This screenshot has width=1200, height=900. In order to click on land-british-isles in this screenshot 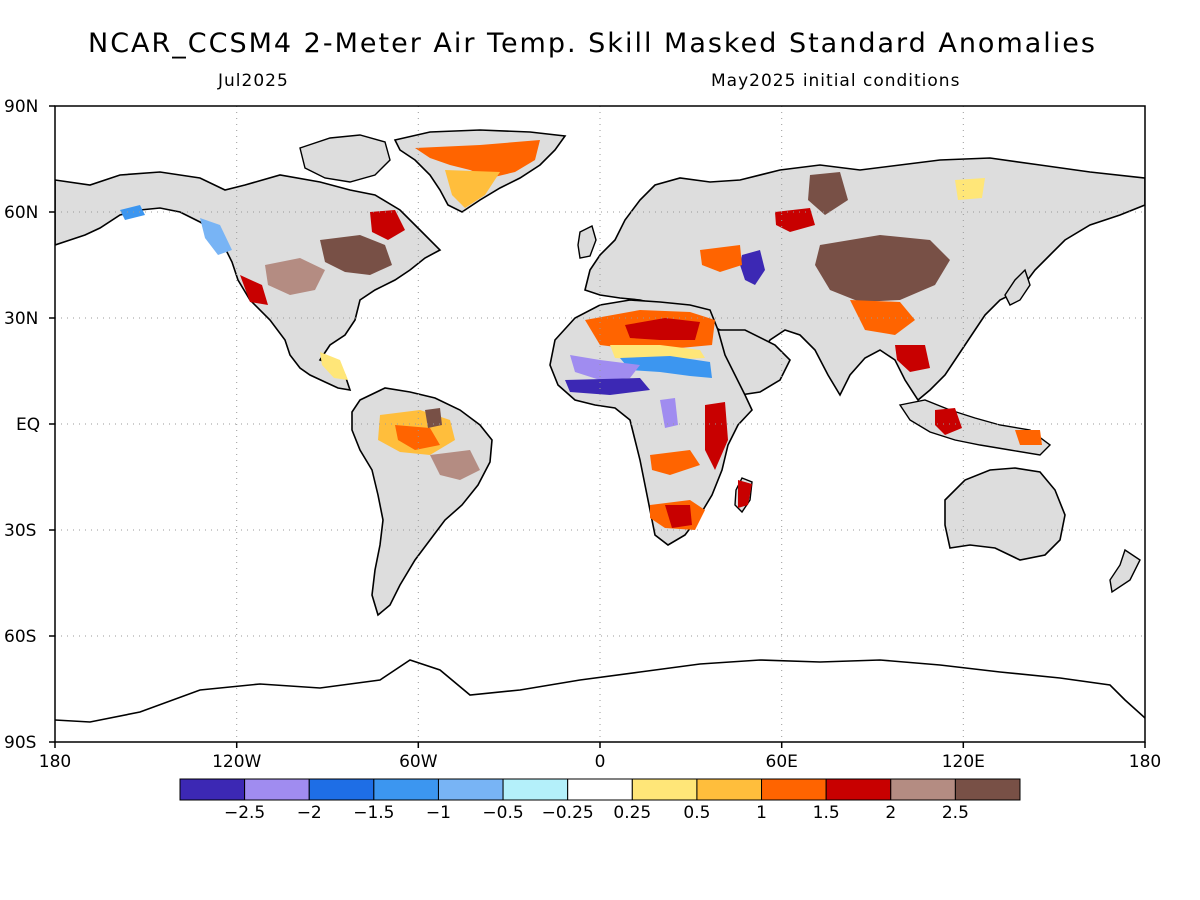, I will do `click(587, 241)`.